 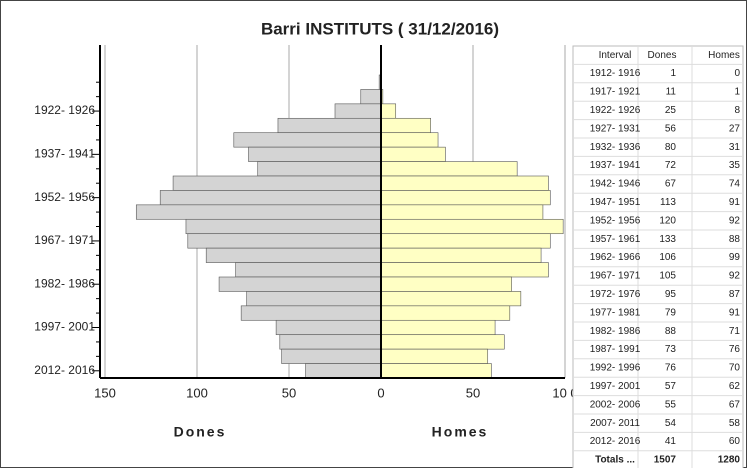 What do you see at coordinates (735, 349) in the screenshot?
I see `table-cell: 76` at bounding box center [735, 349].